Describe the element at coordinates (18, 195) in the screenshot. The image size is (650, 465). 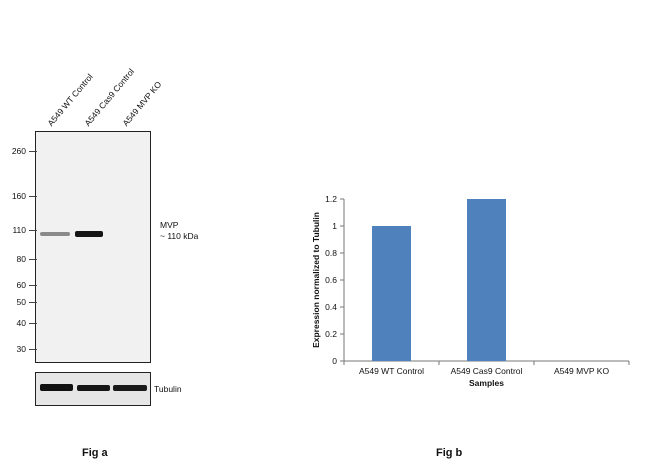
I see `mw-marker-label: 160` at that location.